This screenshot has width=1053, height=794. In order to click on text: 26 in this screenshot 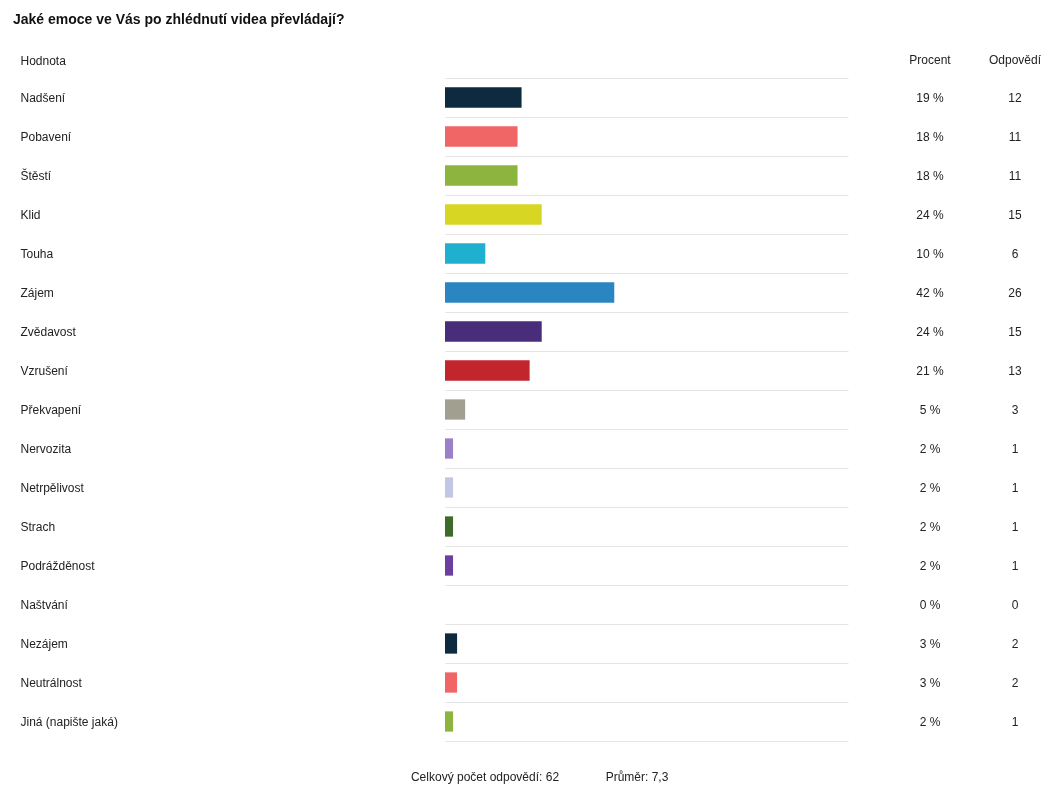, I will do `click(1015, 292)`.